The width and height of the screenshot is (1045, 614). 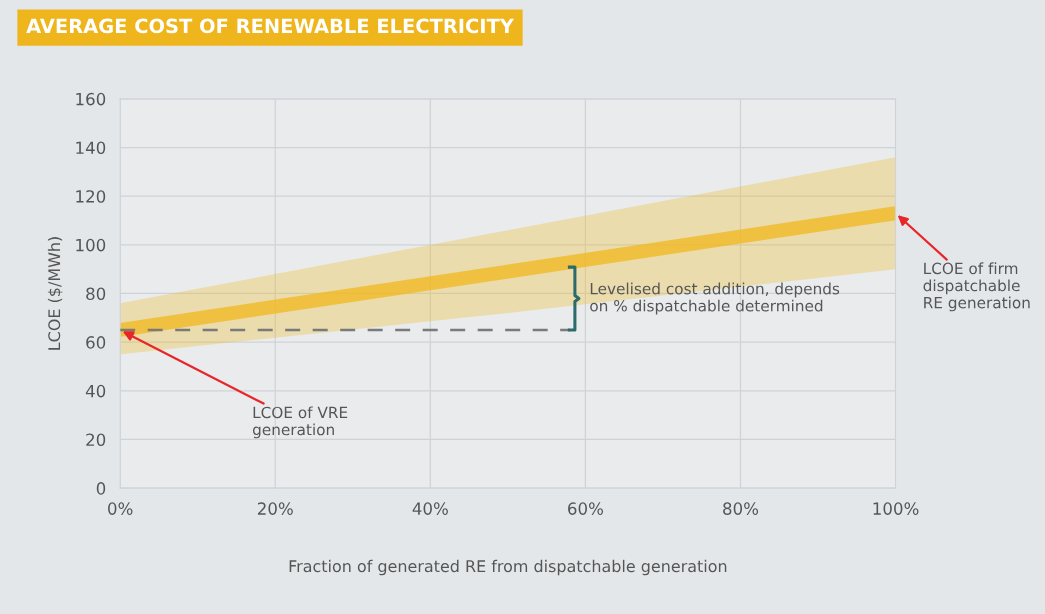 What do you see at coordinates (91, 148) in the screenshot?
I see `y-tick-label: 140` at bounding box center [91, 148].